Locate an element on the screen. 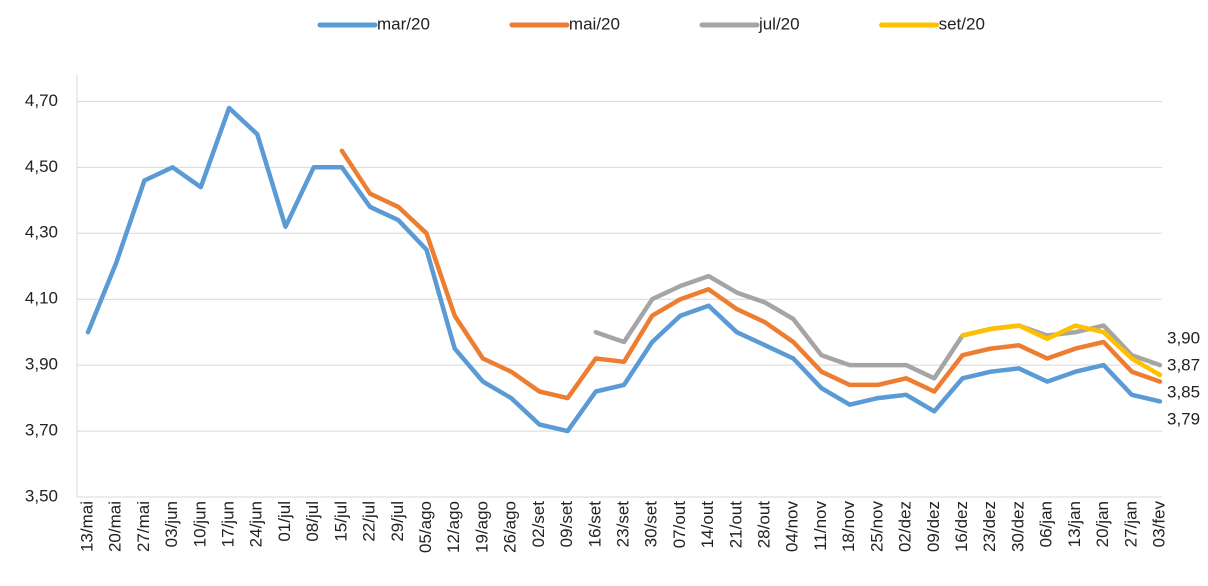  x-tick-label: 25/nov is located at coordinates (876, 527).